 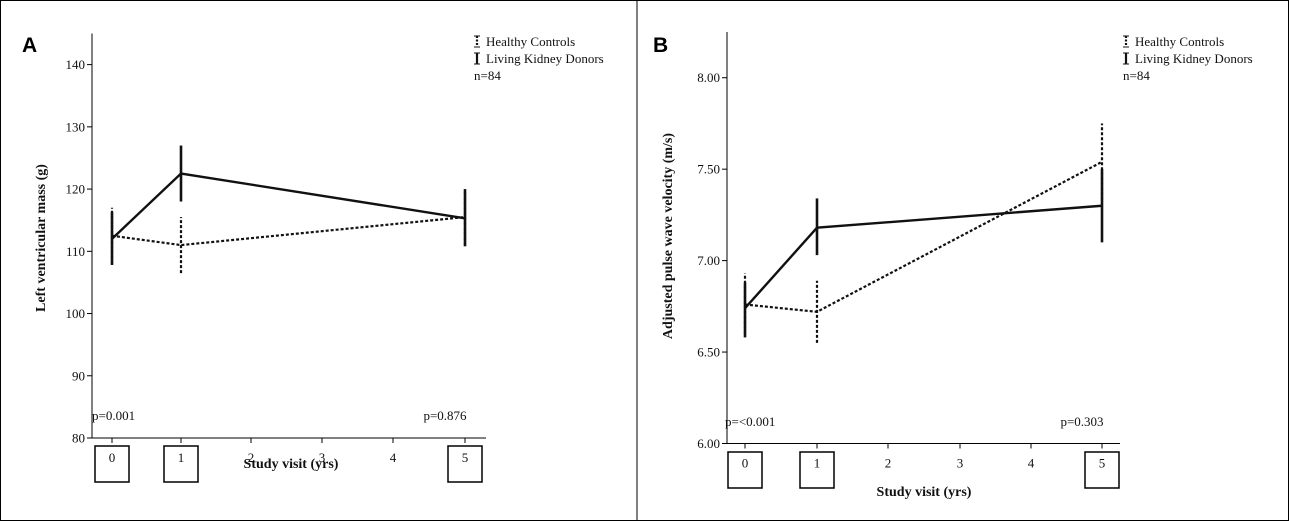 I want to click on y-tick-label: 100, so click(x=76, y=313).